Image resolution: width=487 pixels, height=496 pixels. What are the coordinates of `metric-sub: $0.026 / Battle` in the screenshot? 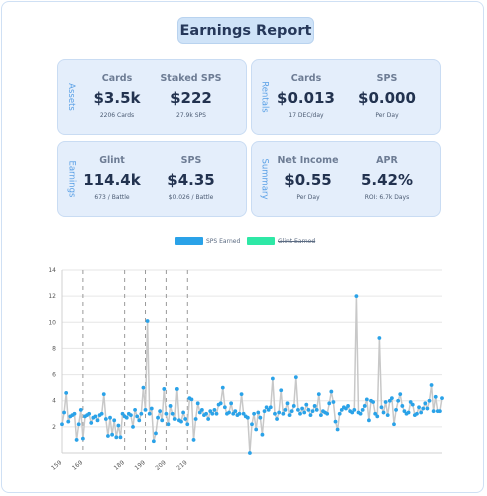 It's located at (191, 197).